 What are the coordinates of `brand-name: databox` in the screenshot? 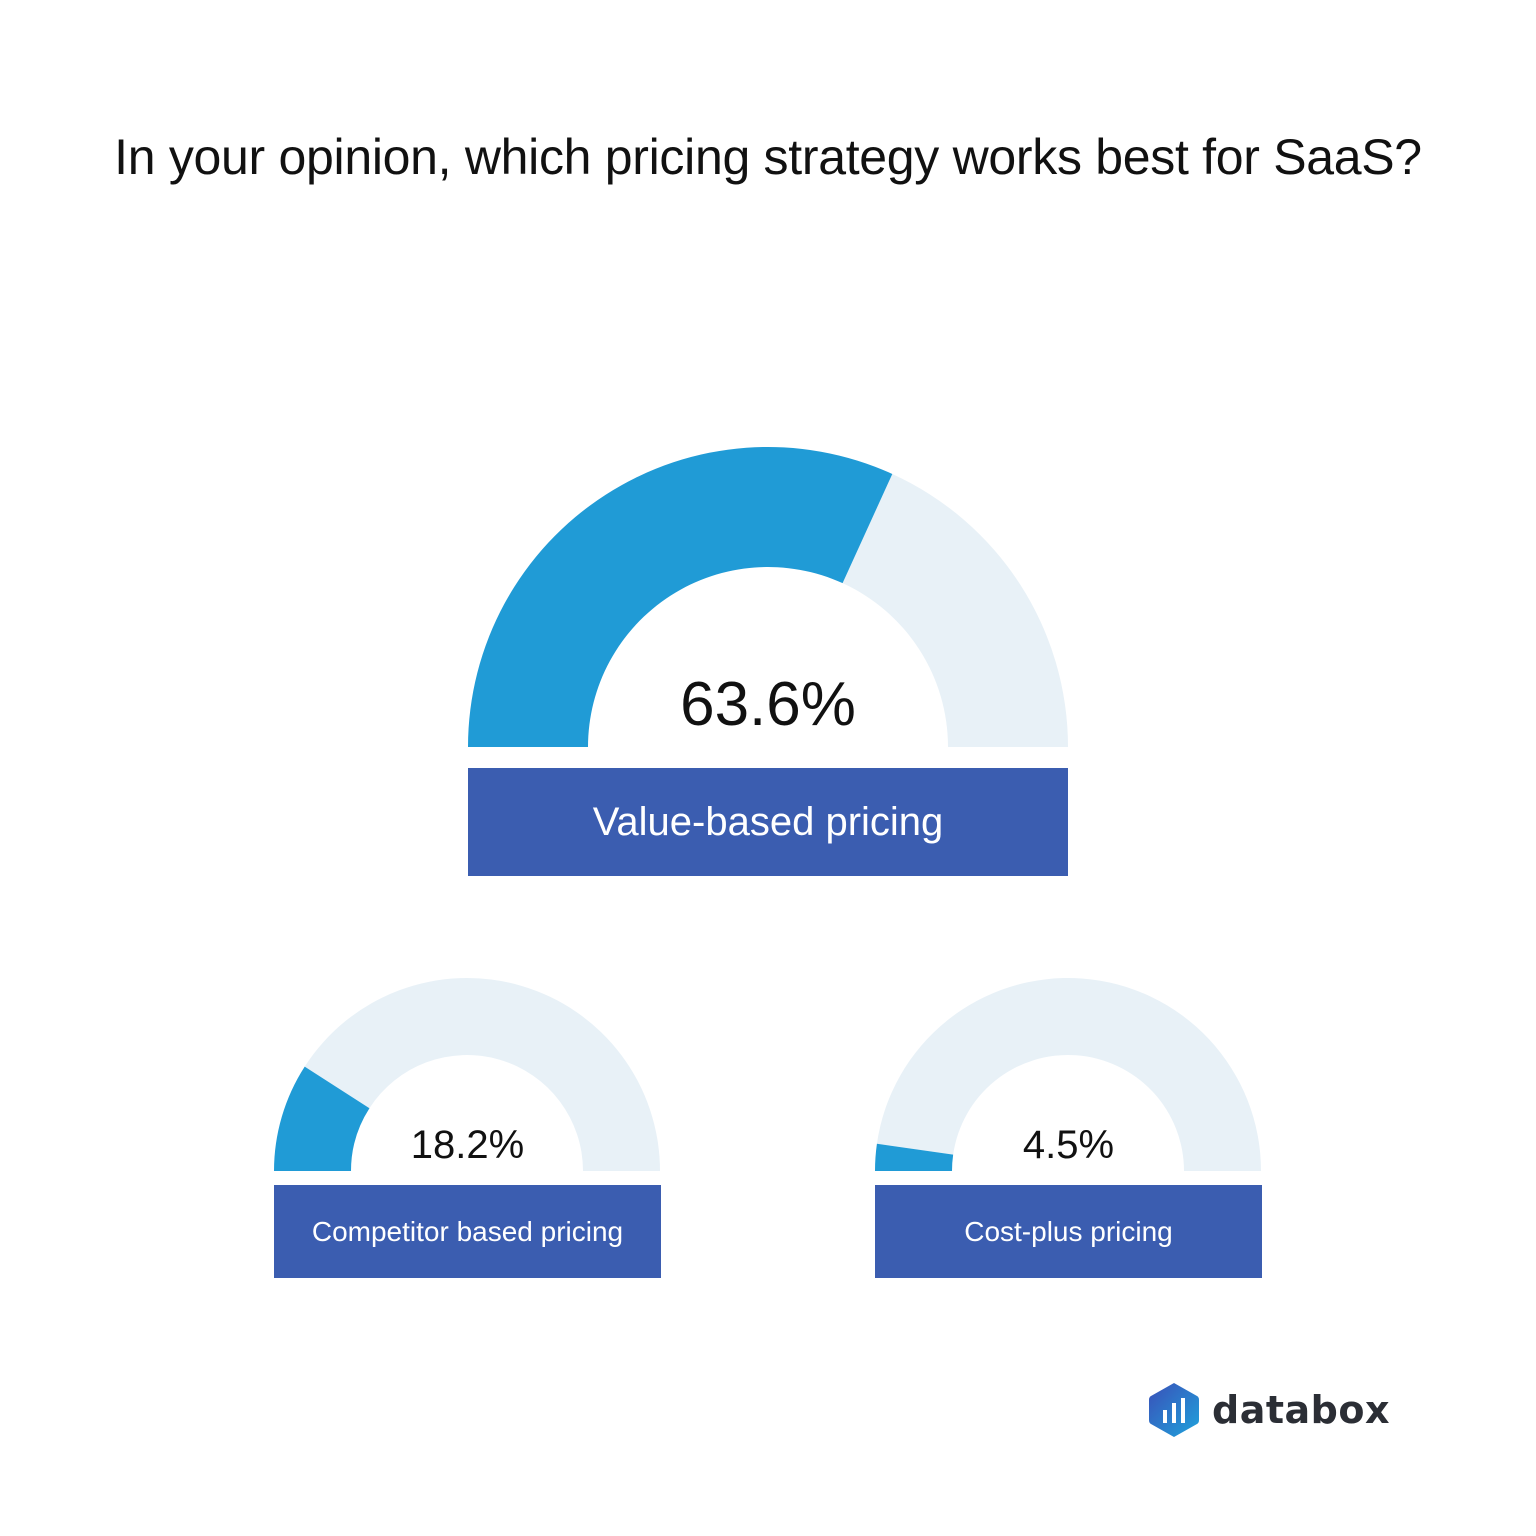 It's located at (1301, 1410).